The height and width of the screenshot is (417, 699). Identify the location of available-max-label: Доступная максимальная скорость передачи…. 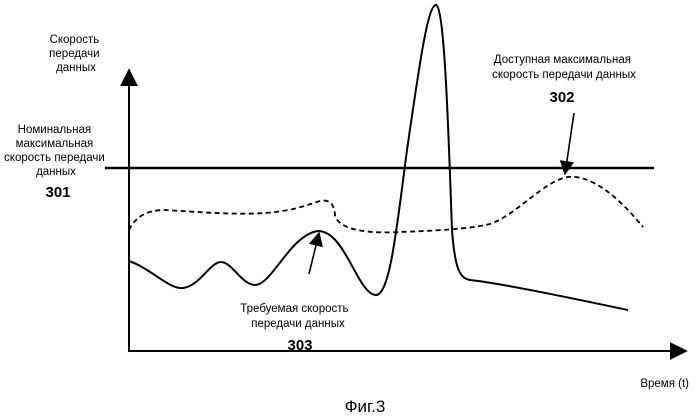
(564, 67).